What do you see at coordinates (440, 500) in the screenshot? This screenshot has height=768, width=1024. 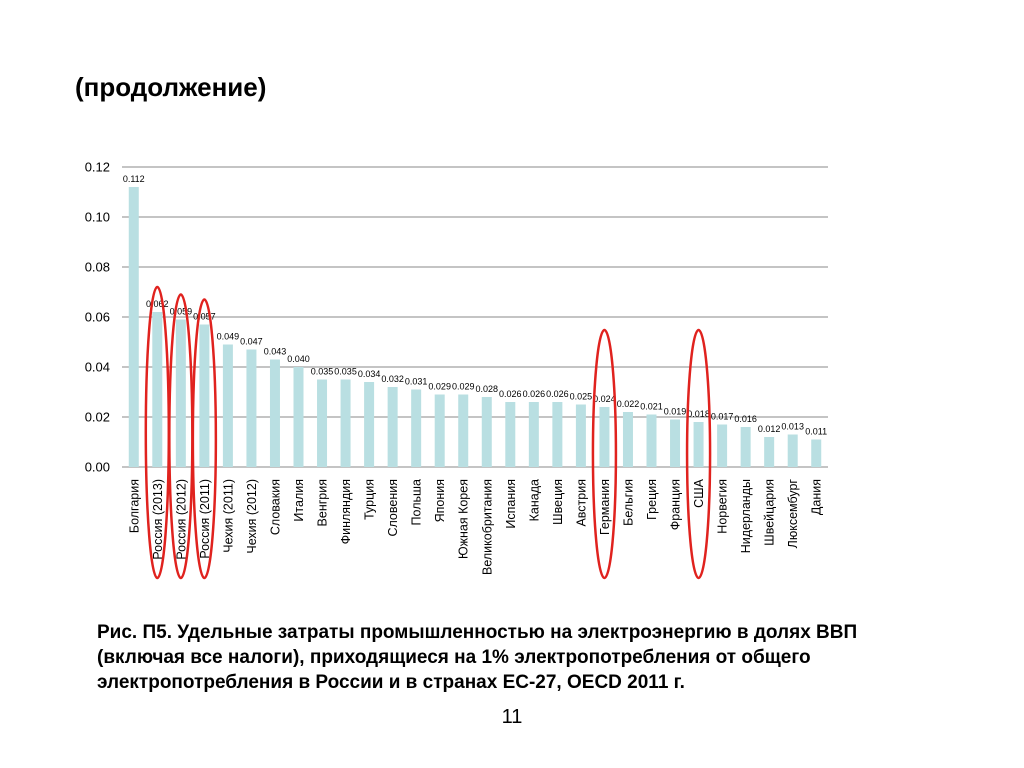 I see `x-tick-label: Япония` at bounding box center [440, 500].